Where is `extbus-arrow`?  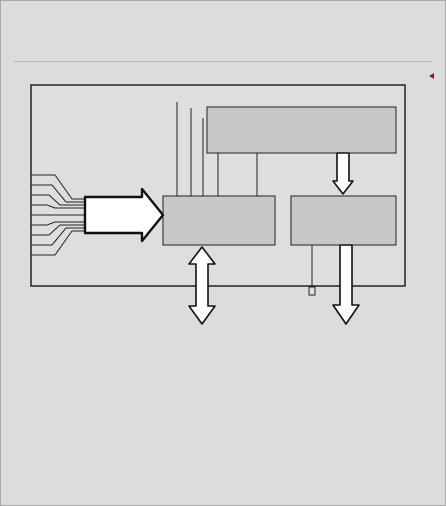 extbus-arrow is located at coordinates (346, 284).